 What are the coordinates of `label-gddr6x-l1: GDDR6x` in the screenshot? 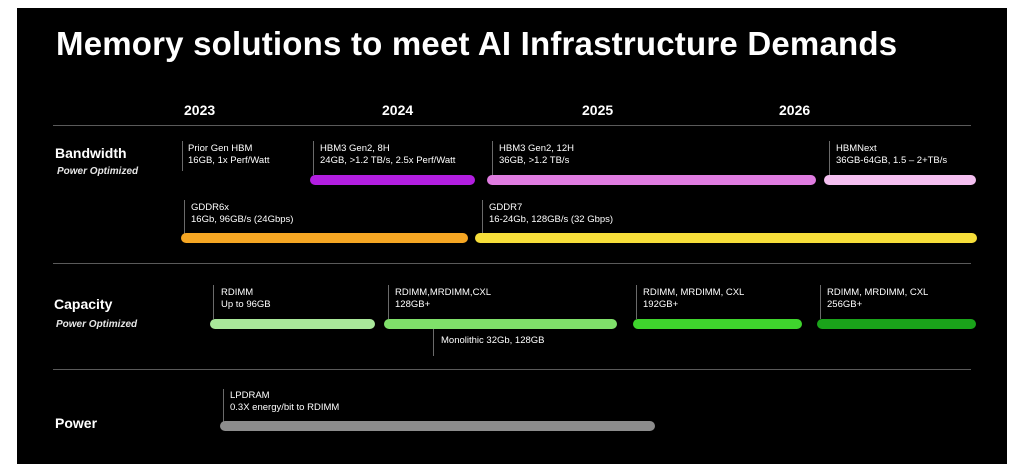 It's located at (210, 207).